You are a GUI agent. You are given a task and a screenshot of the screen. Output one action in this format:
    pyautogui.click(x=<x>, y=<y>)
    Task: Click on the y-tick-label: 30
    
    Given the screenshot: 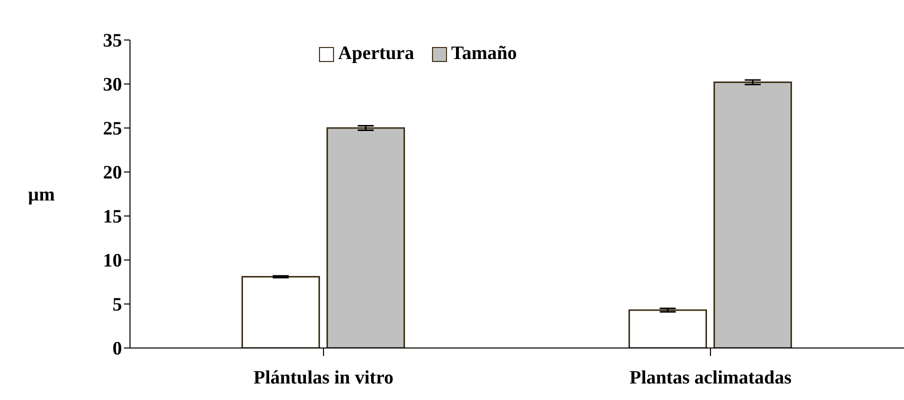 What is the action you would take?
    pyautogui.click(x=112, y=85)
    